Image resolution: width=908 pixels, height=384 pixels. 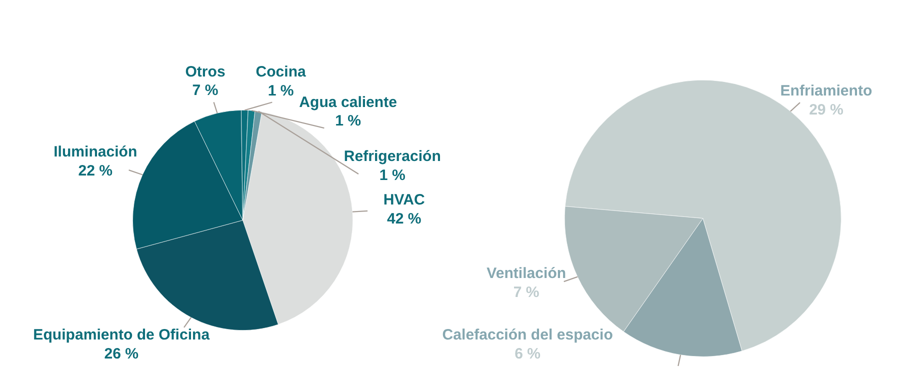 I want to click on slice-label: Agua caliente, so click(x=348, y=102).